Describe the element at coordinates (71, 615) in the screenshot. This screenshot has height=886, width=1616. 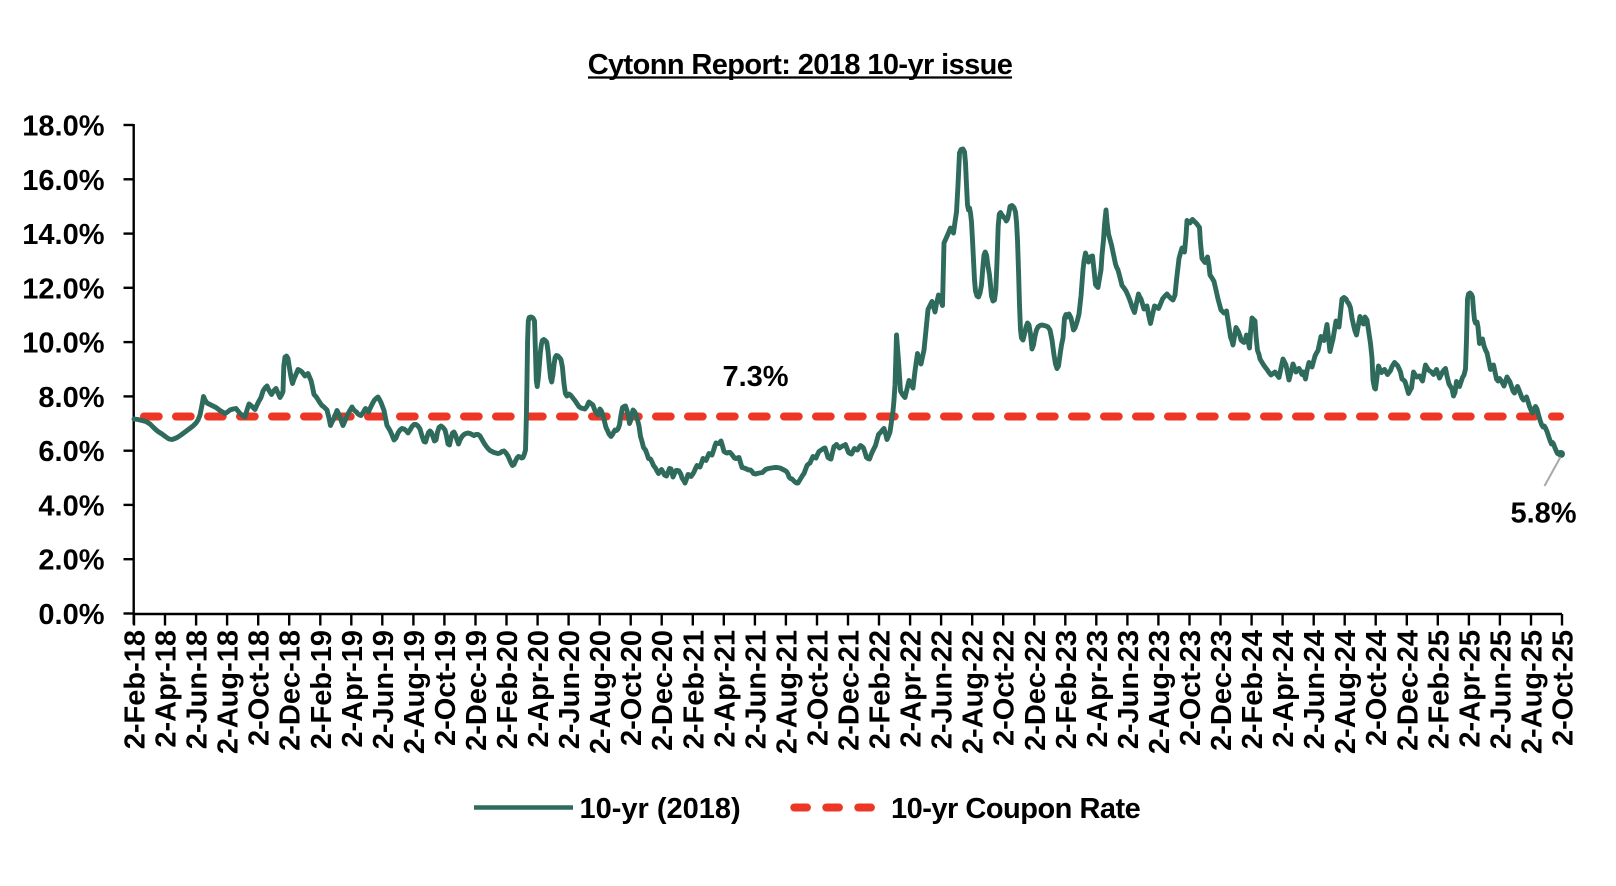
I see `svg-text: 0.0%` at that location.